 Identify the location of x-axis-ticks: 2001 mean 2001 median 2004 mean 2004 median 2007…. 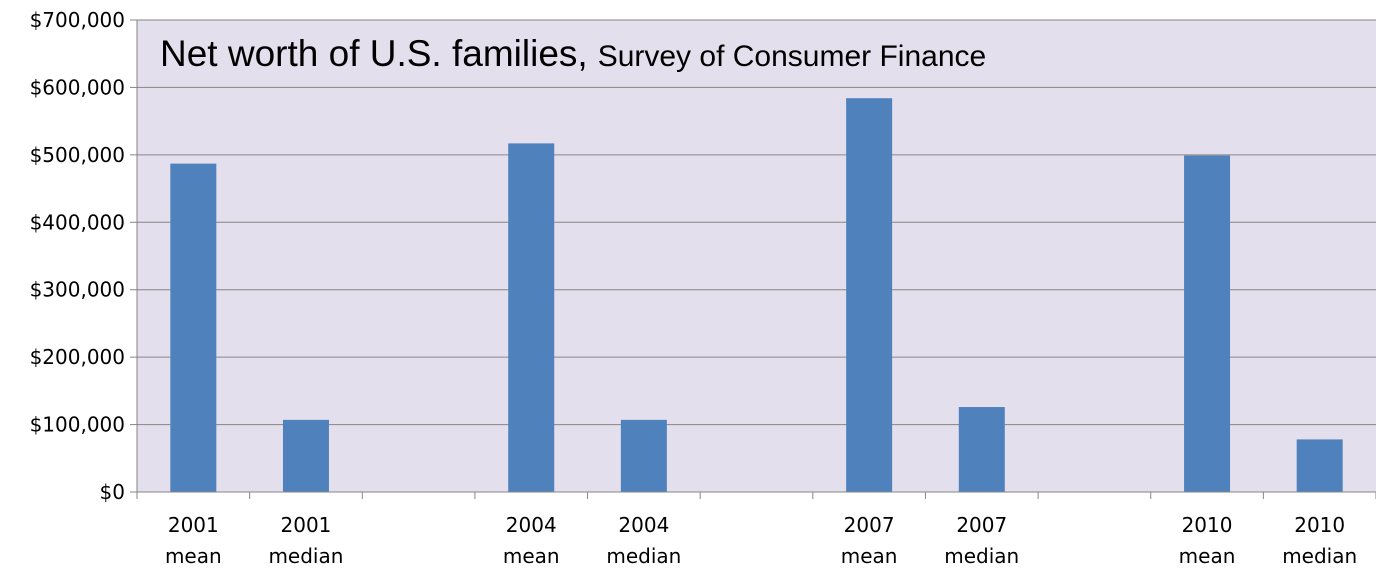
(756, 530).